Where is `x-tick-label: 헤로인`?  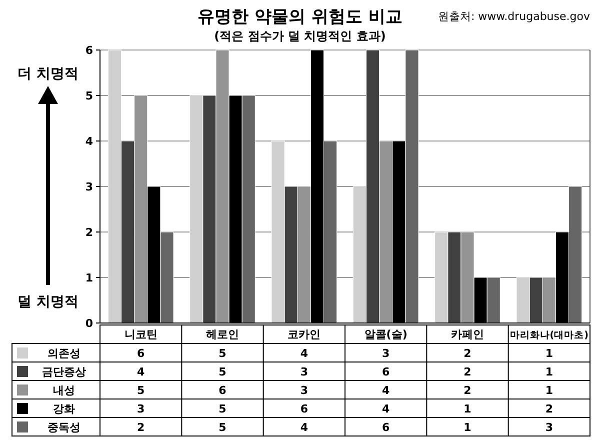
x-tick-label: 헤로인 is located at coordinates (222, 334).